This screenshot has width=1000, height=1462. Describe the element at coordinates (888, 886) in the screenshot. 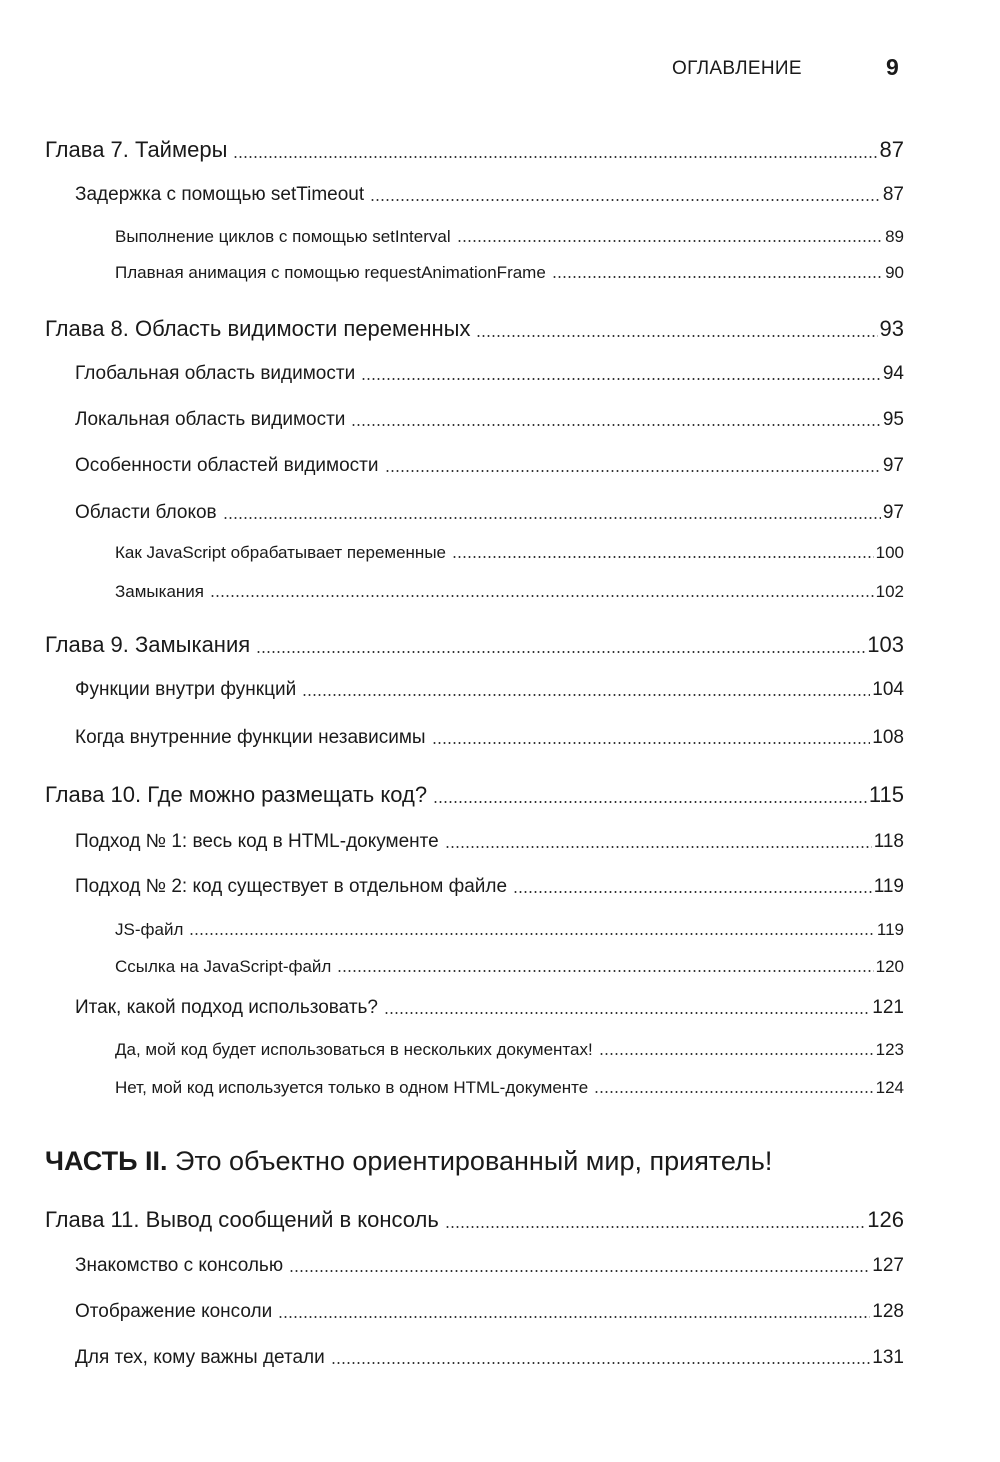

I see `entry-page: 119` at that location.